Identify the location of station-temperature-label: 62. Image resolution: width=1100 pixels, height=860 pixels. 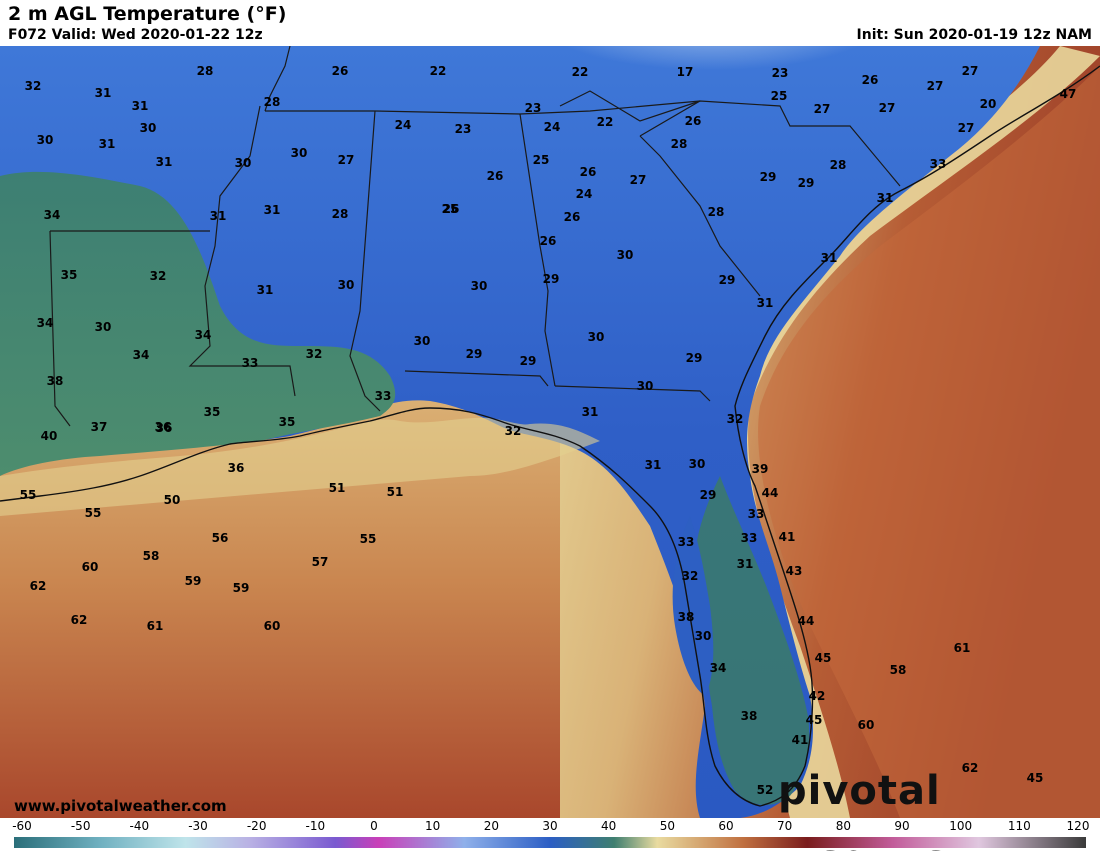
(970, 768).